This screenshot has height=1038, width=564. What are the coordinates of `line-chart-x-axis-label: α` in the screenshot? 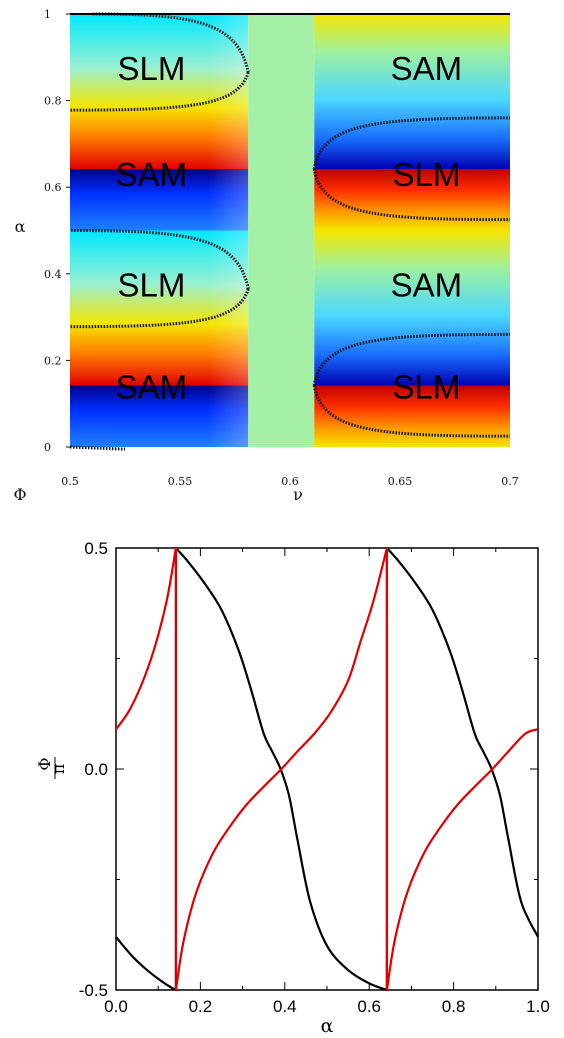 It's located at (327, 1026).